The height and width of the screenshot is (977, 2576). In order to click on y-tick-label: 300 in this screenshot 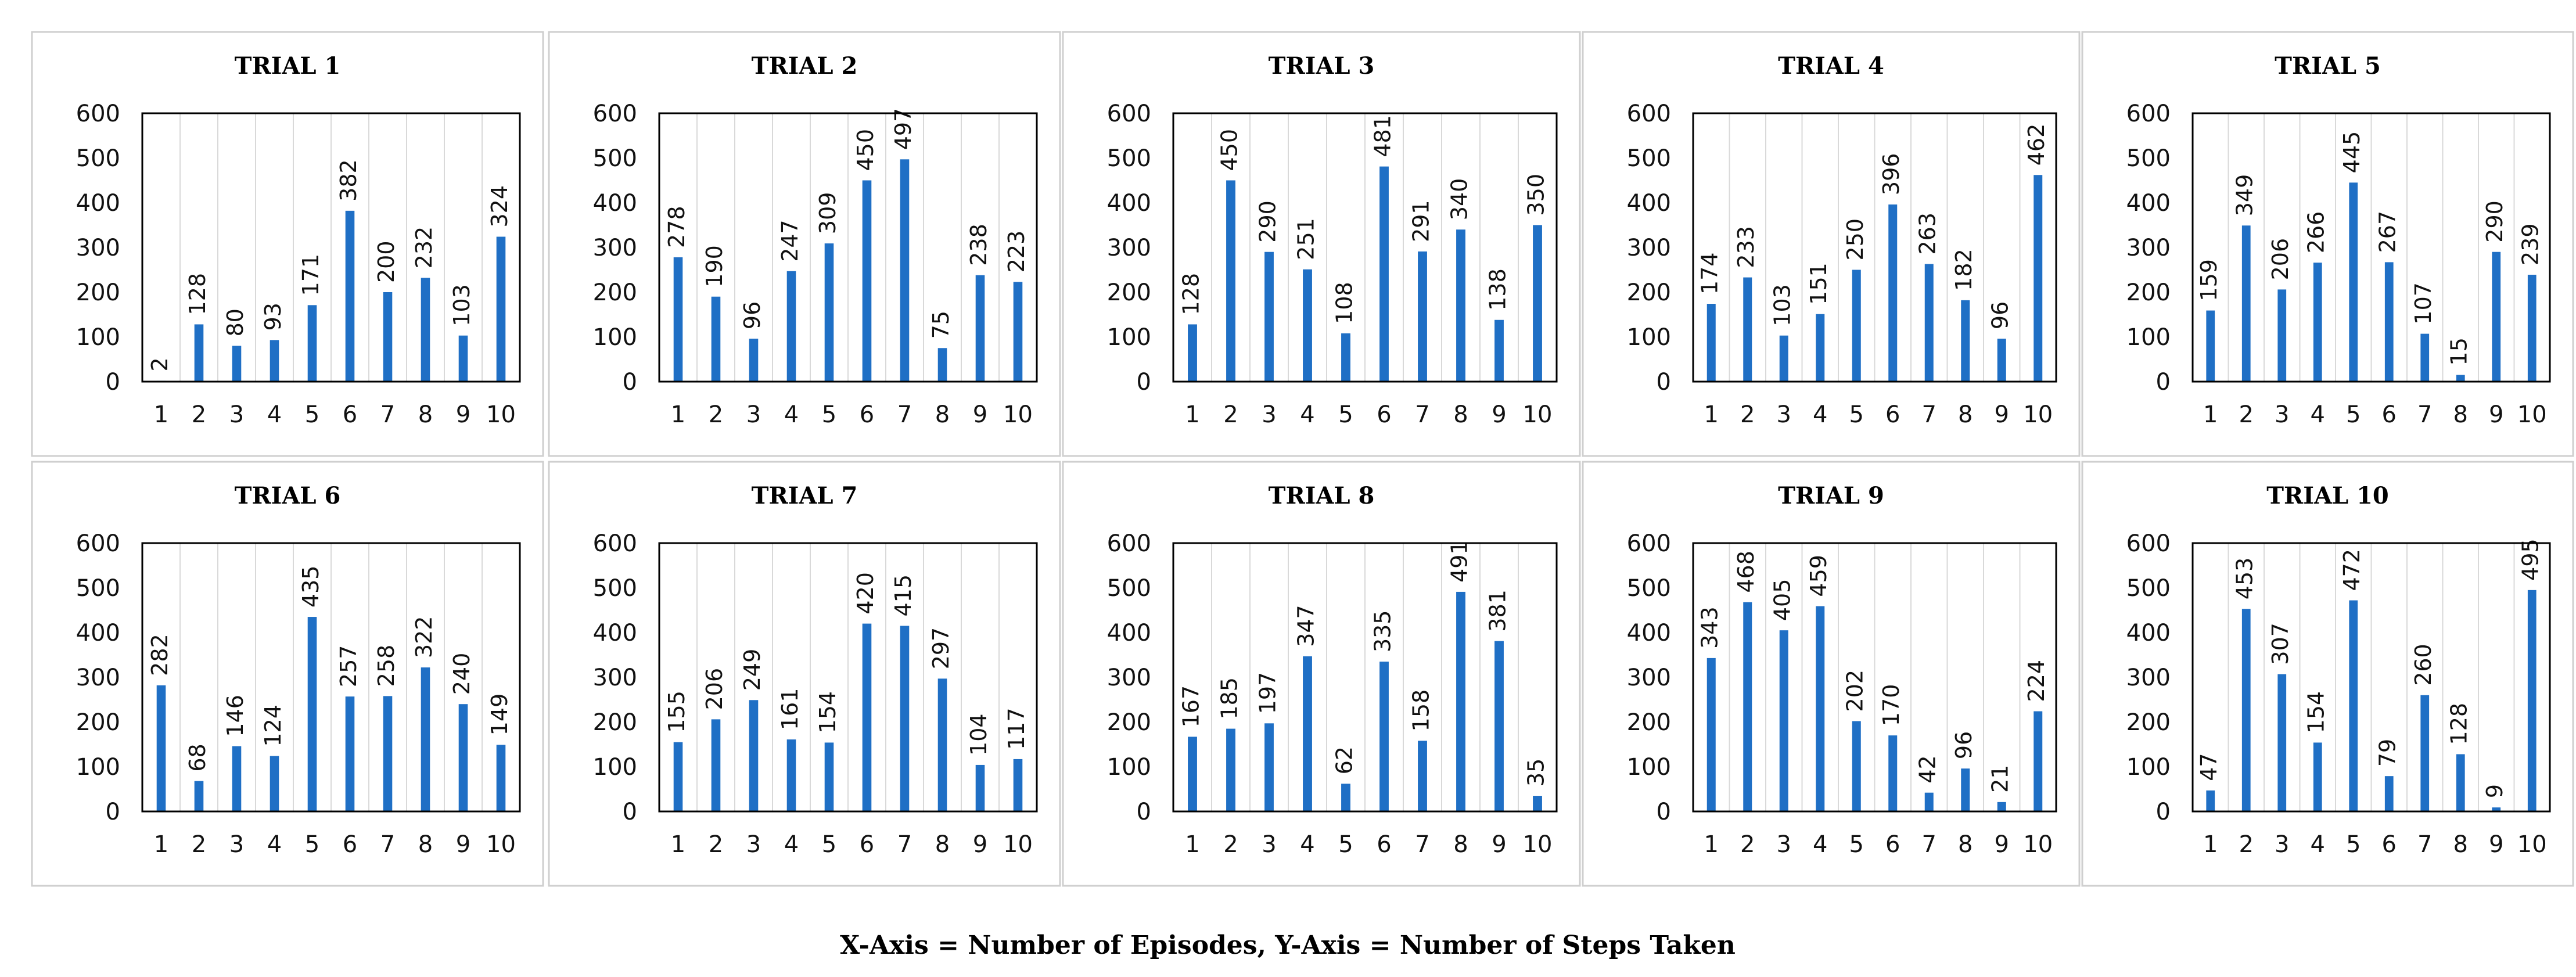, I will do `click(1649, 677)`.